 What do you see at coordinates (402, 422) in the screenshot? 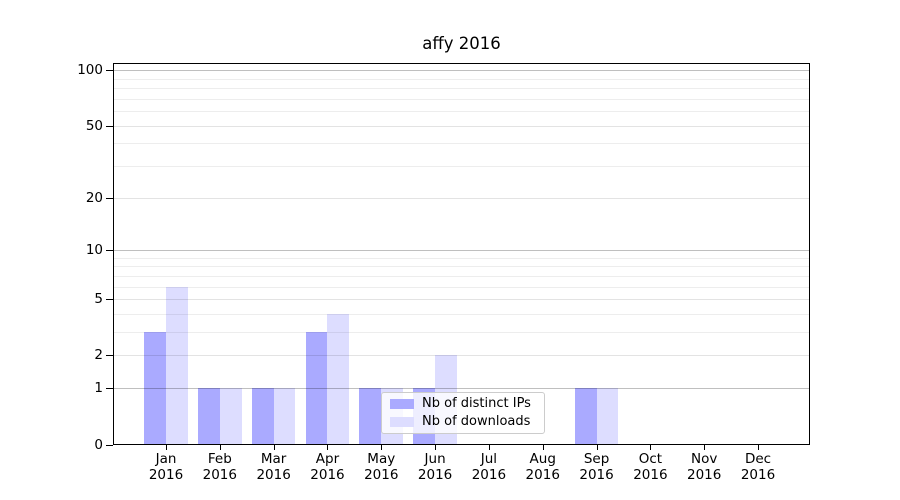
I see `legend-swatch-downloads` at bounding box center [402, 422].